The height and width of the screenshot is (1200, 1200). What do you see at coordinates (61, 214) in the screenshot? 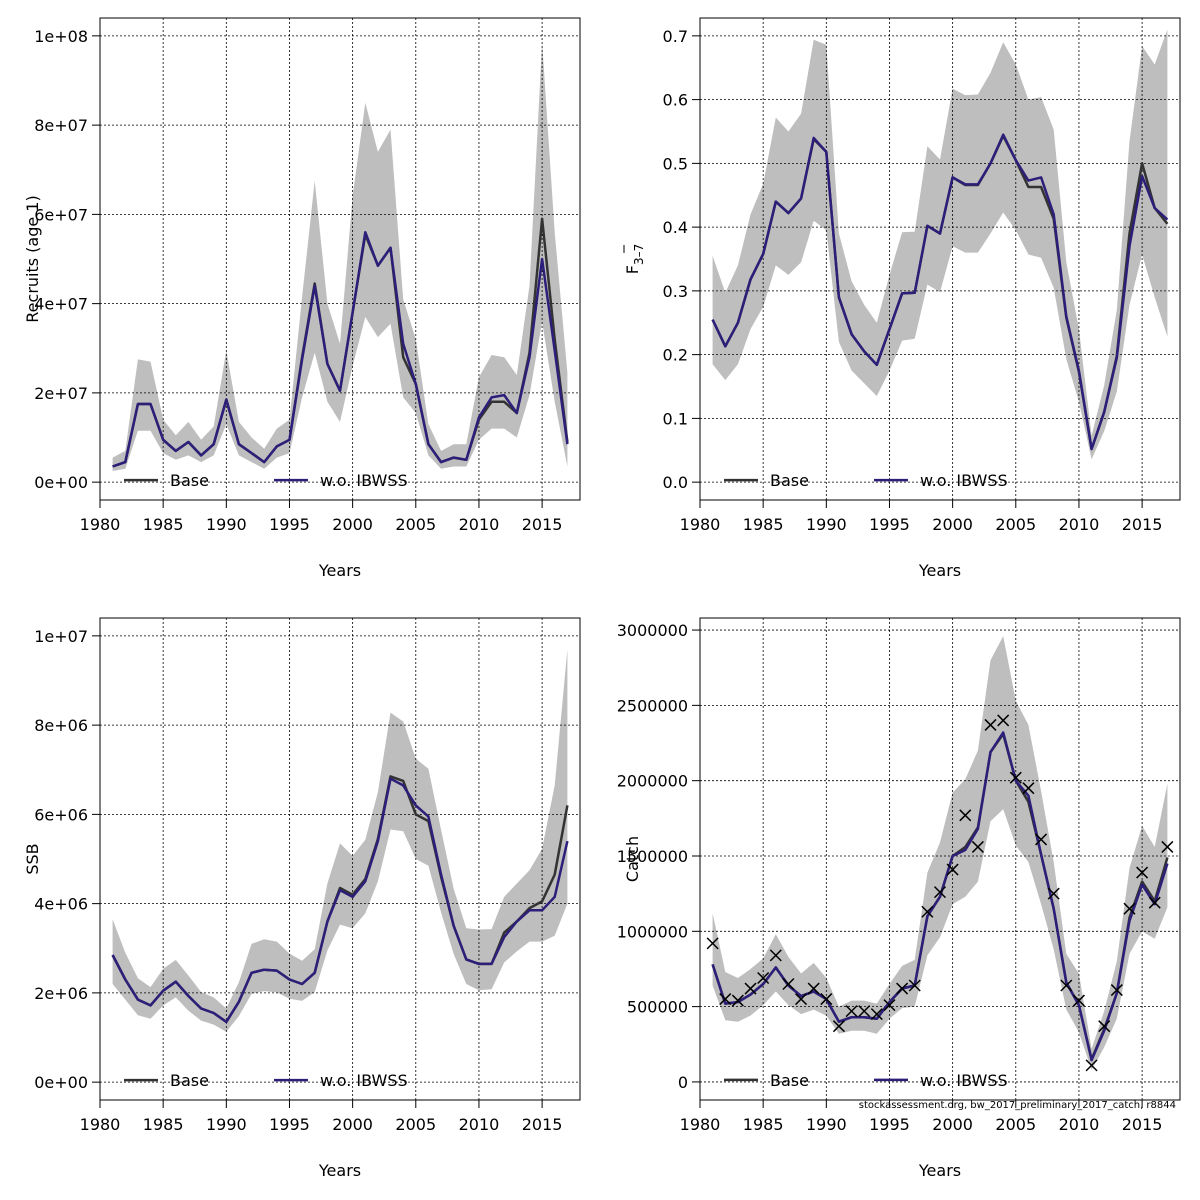
I see `y-tick-label: 6e+07` at bounding box center [61, 214].